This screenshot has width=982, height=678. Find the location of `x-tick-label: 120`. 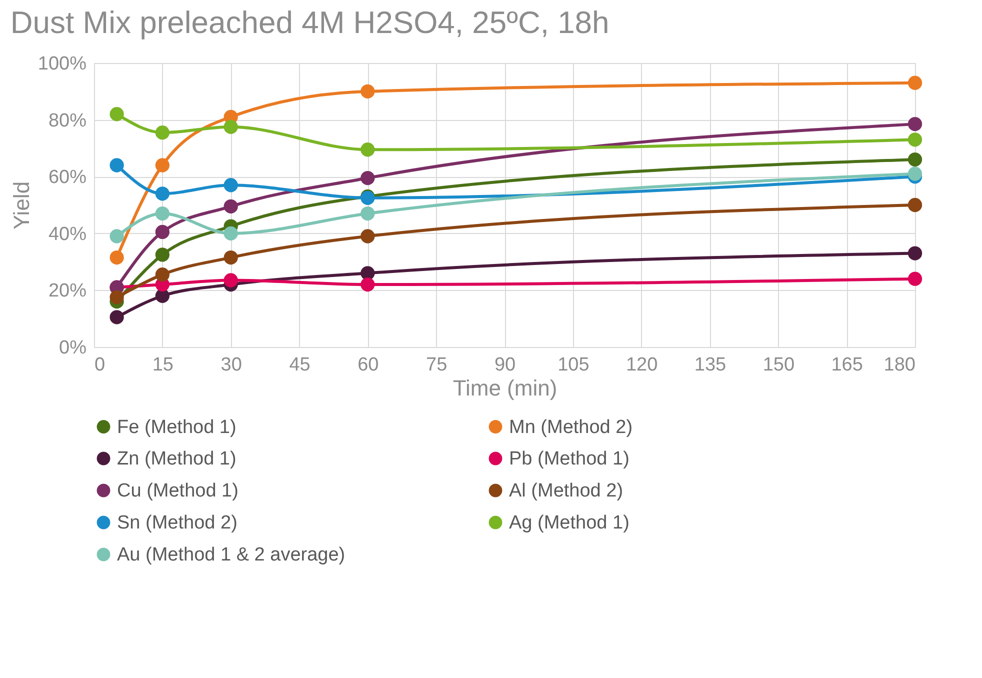

x-tick-label: 120 is located at coordinates (642, 365).